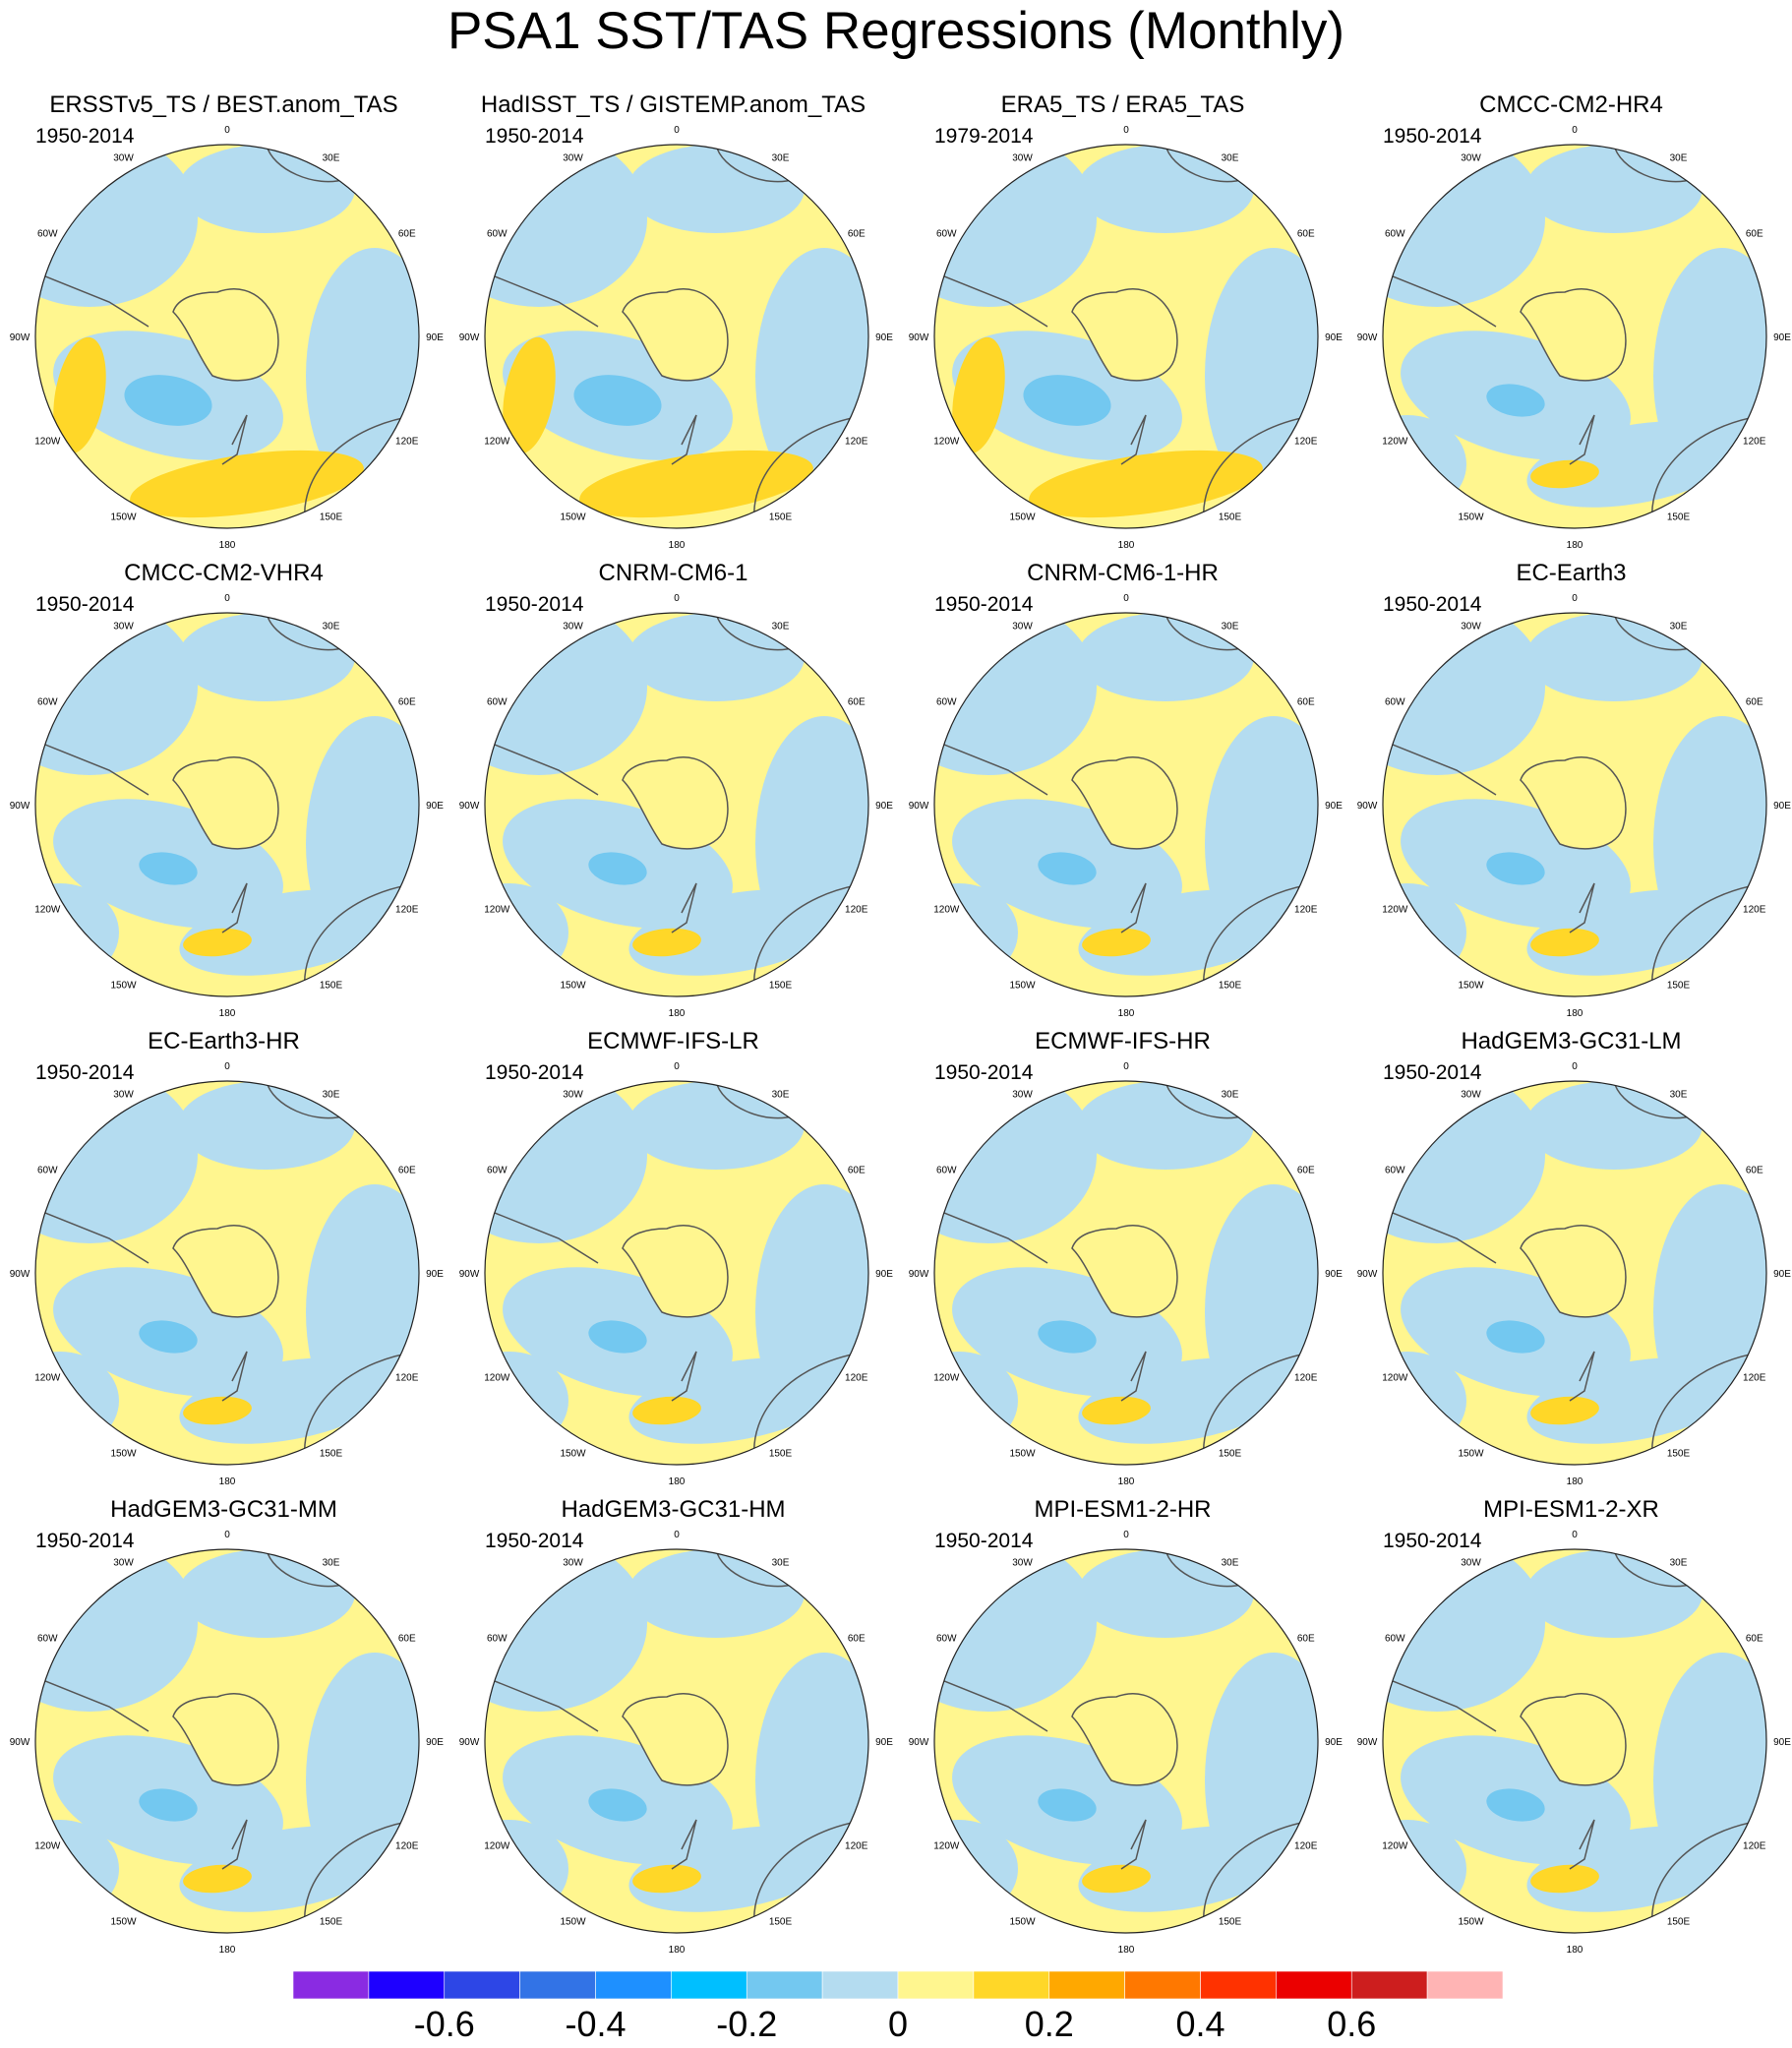  What do you see at coordinates (1122, 104) in the screenshot?
I see `panel-title: ERA5_TS / ERA5_TAS` at bounding box center [1122, 104].